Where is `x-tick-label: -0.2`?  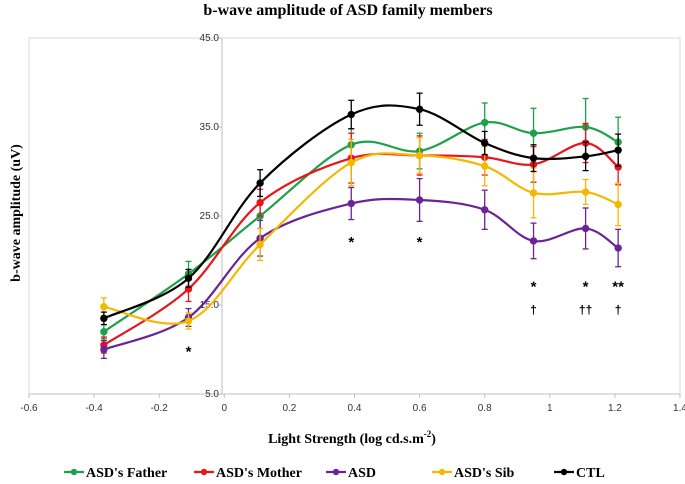
x-tick-label: -0.2 is located at coordinates (160, 408).